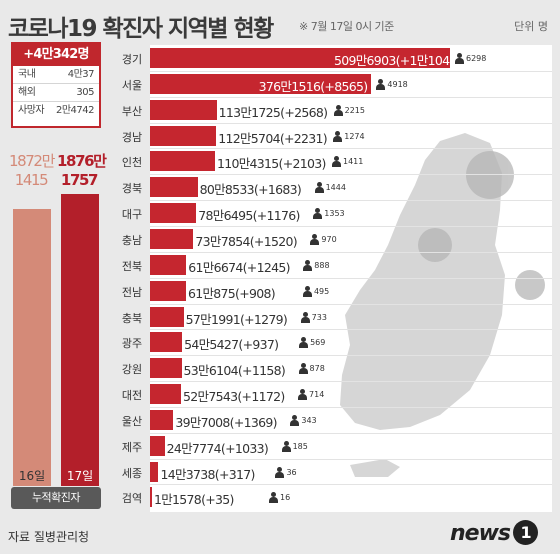  What do you see at coordinates (56, 498) in the screenshot?
I see `cumulative-label: 누적확진자` at bounding box center [56, 498].